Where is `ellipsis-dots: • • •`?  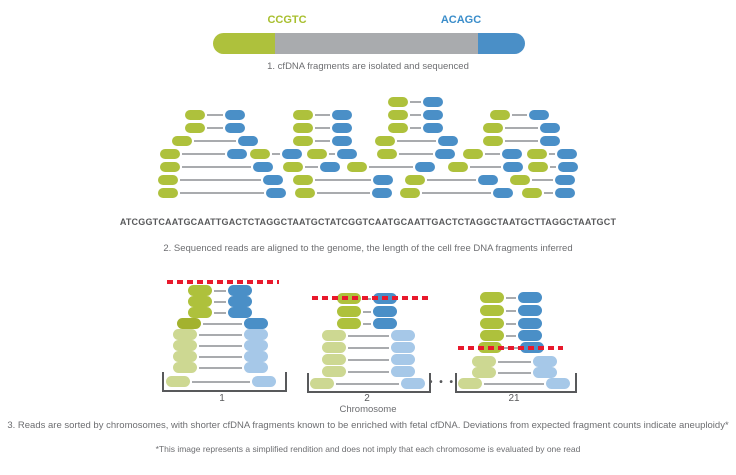
ellipsis-dots: • • • is located at coordinates (442, 382).